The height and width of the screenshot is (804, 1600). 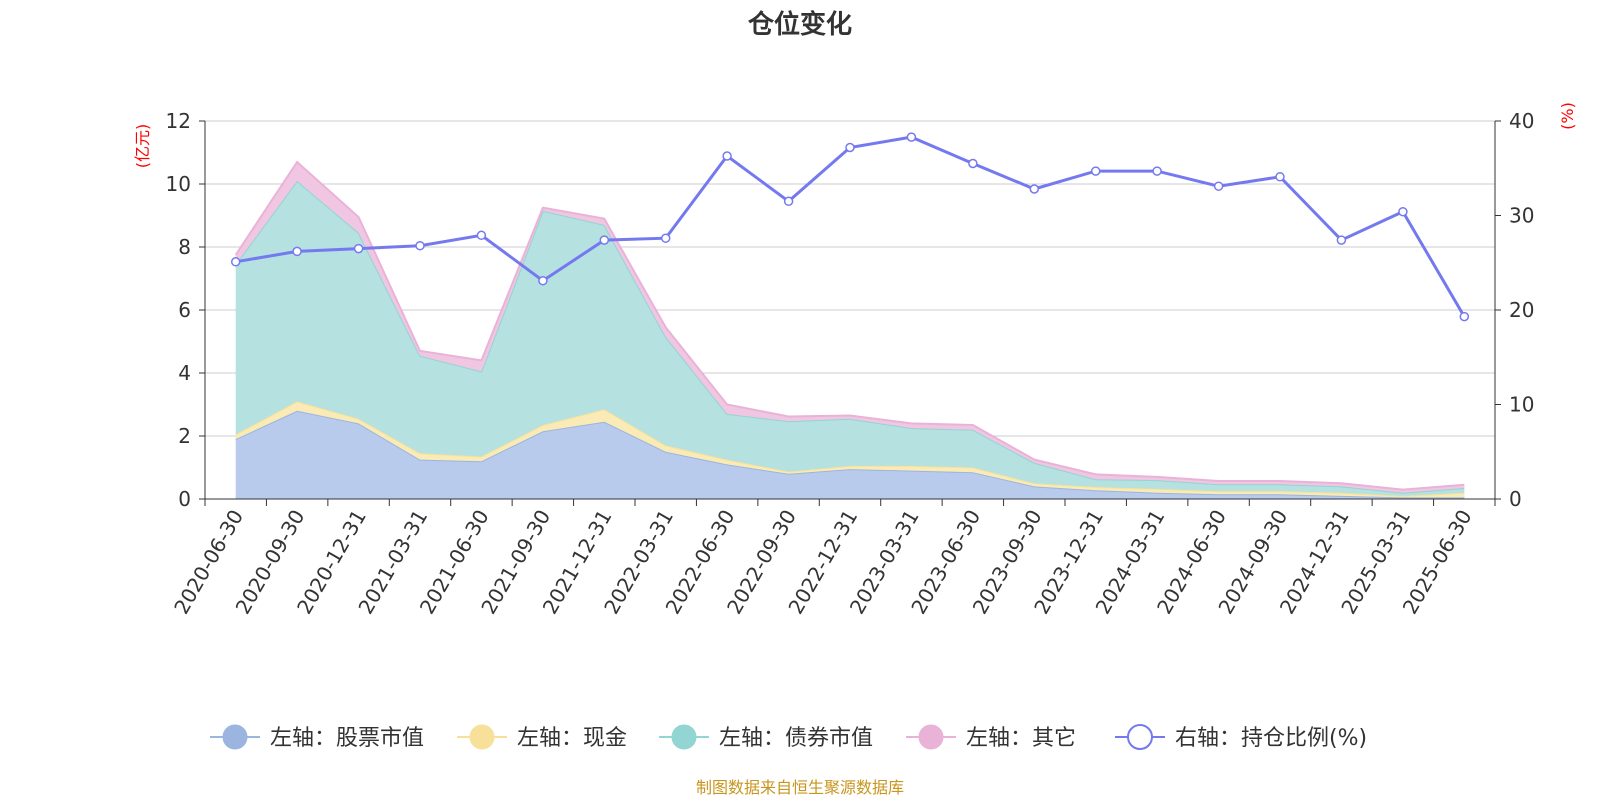 What do you see at coordinates (178, 121) in the screenshot?
I see `left-axis-tick-label: 12` at bounding box center [178, 121].